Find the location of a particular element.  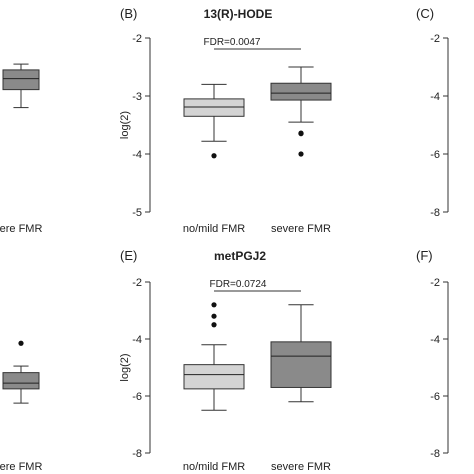

panel-letter: (E) is located at coordinates (128, 255).